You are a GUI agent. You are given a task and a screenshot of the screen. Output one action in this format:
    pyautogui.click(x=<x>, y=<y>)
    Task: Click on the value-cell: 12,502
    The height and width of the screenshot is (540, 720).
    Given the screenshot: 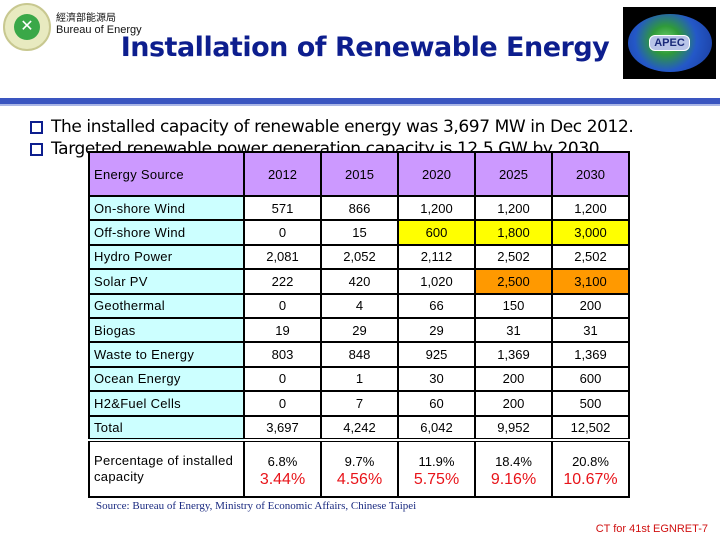 What is the action you would take?
    pyautogui.click(x=590, y=427)
    